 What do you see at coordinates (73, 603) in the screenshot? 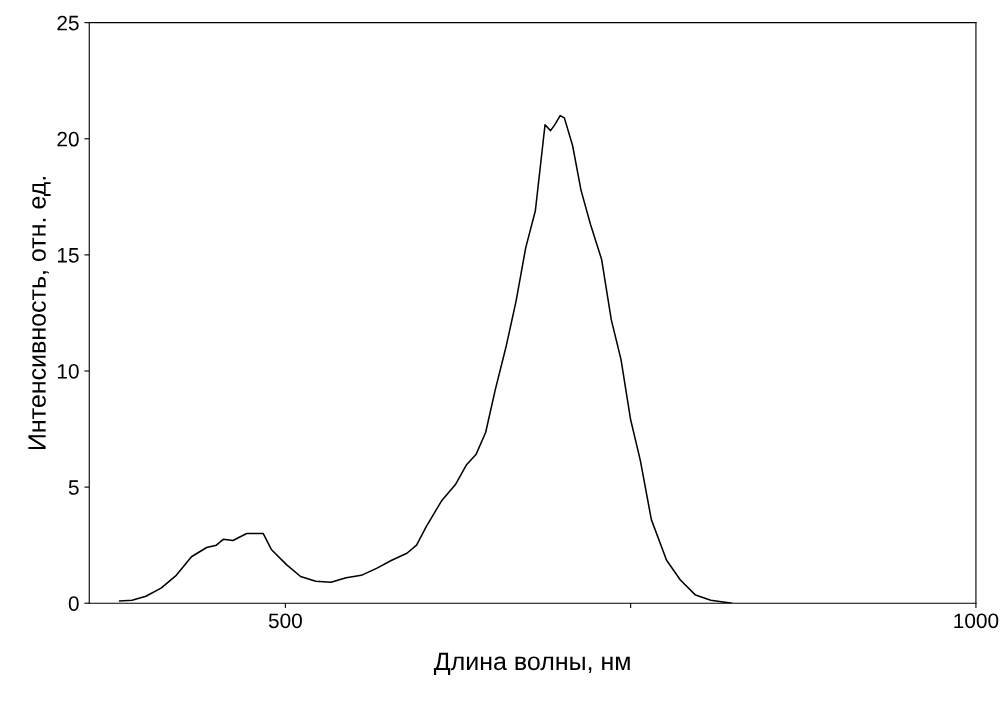
I see `y-tick-label: 0` at bounding box center [73, 603].